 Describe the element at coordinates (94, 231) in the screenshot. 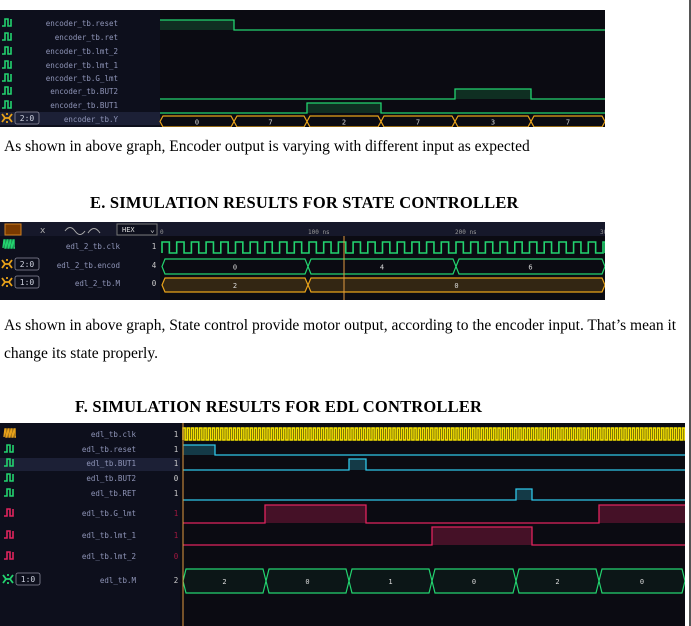

I see `smooth-tool-icon` at that location.